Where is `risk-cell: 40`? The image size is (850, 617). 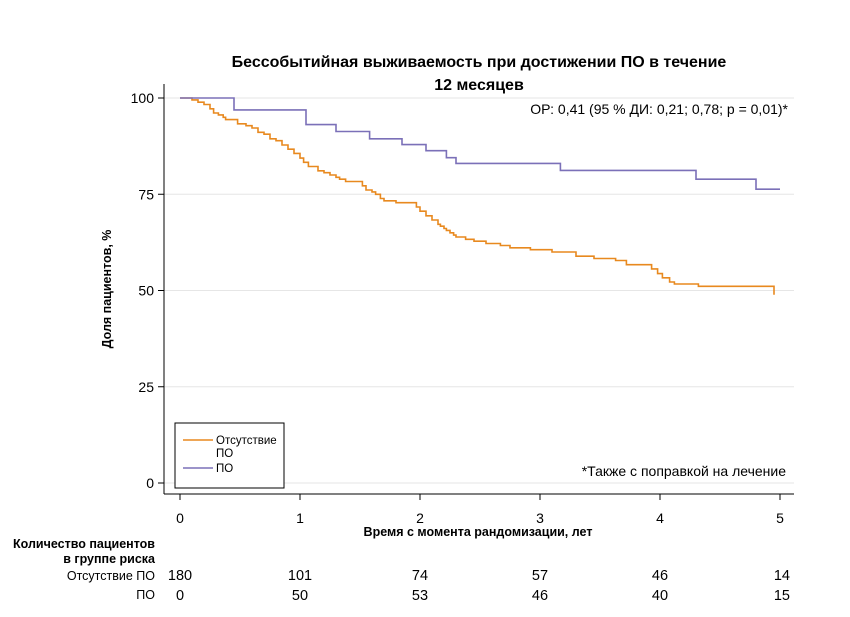 risk-cell: 40 is located at coordinates (660, 596).